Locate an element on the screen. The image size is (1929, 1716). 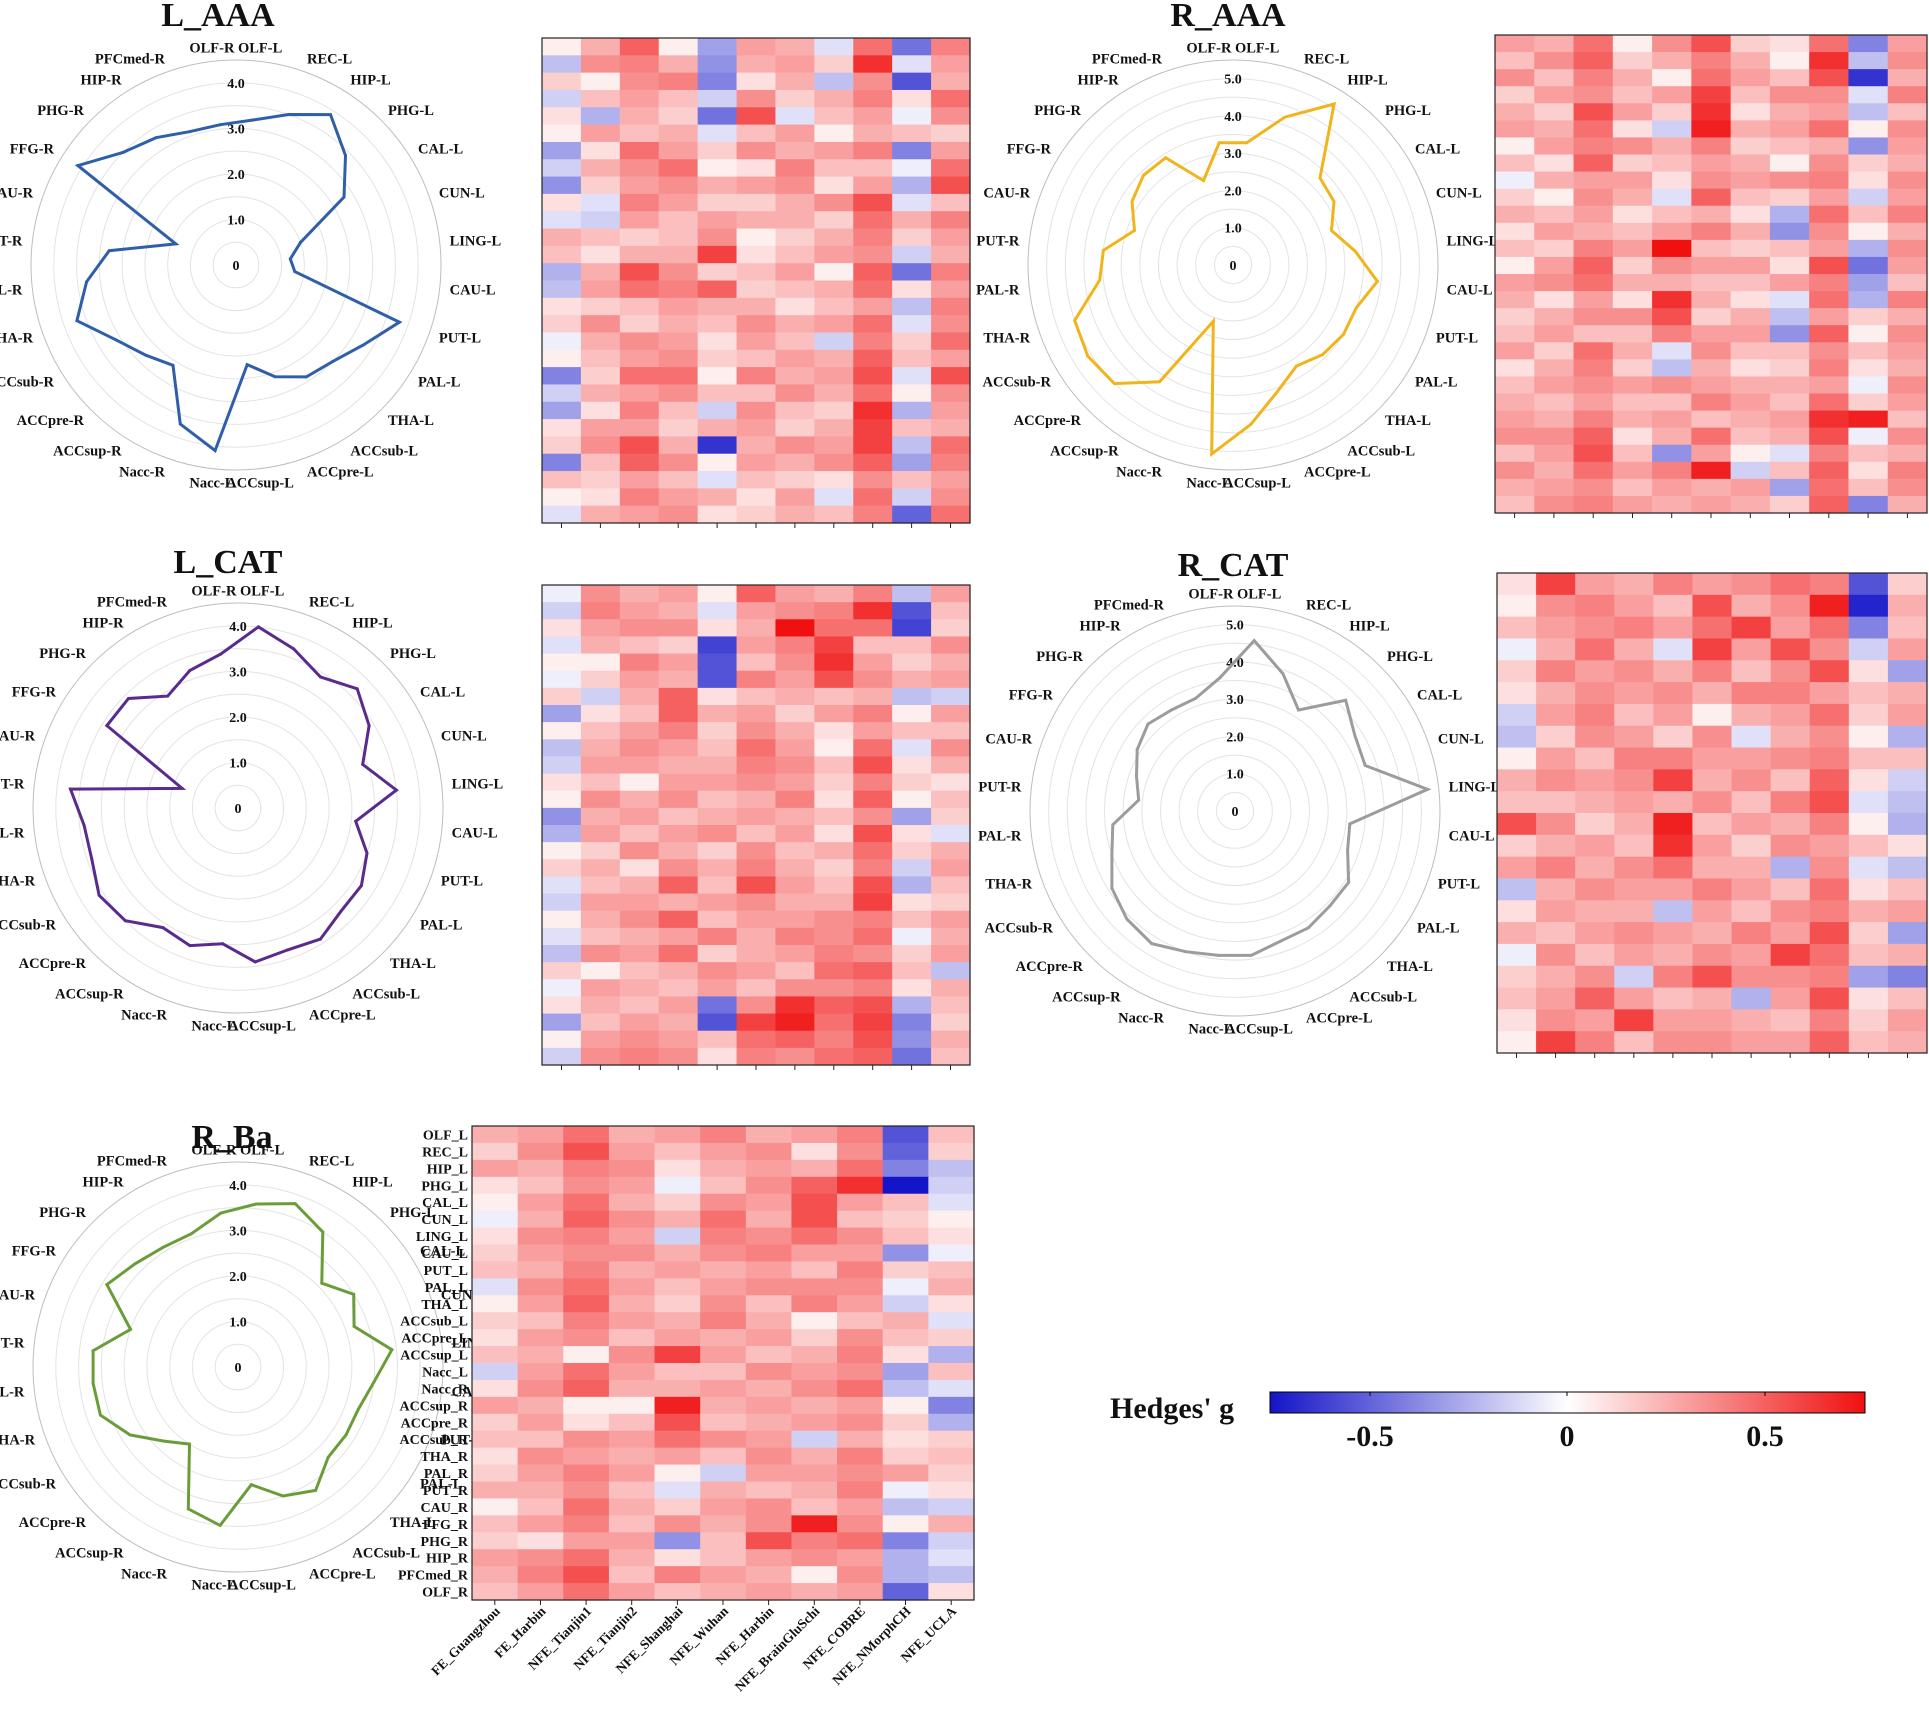
radar-axis-label: CAU-L is located at coordinates (1470, 291).